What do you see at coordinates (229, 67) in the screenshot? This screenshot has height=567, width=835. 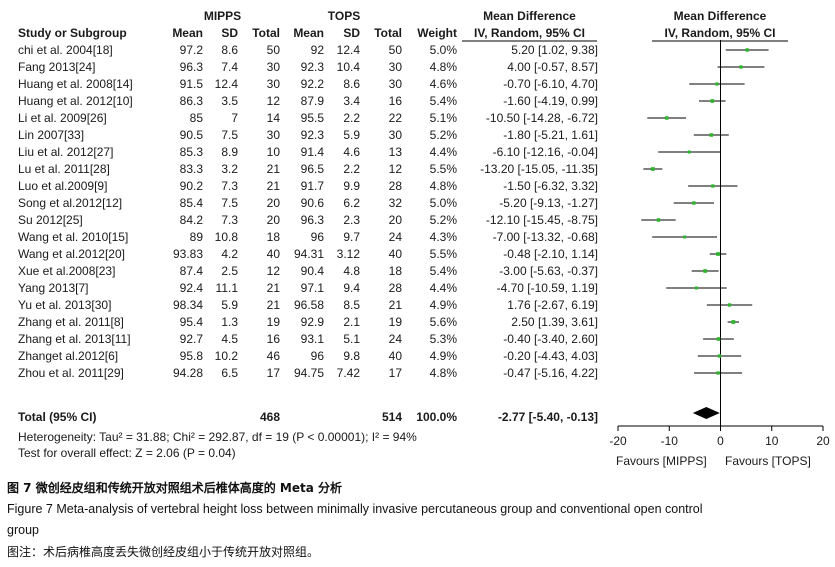 I see `sd1-cell: 7.4` at bounding box center [229, 67].